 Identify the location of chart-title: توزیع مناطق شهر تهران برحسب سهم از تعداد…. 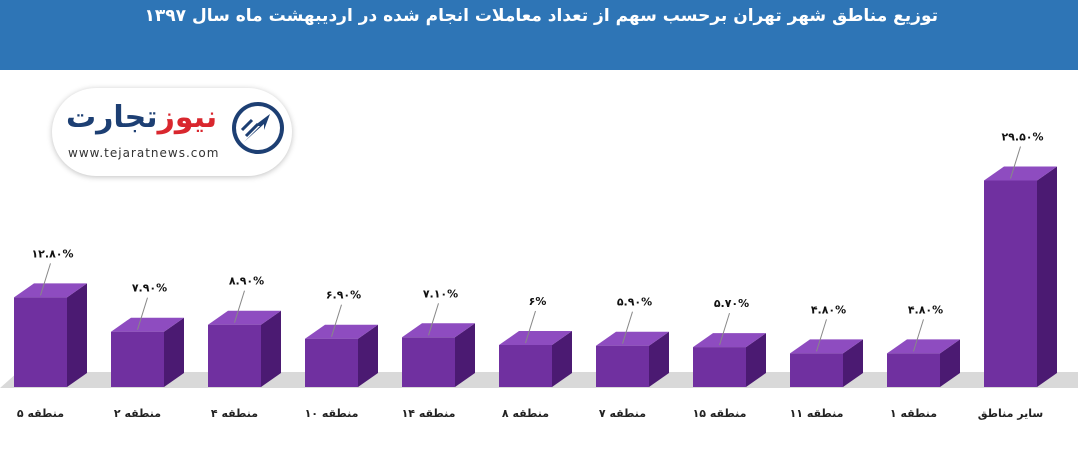
(541, 16).